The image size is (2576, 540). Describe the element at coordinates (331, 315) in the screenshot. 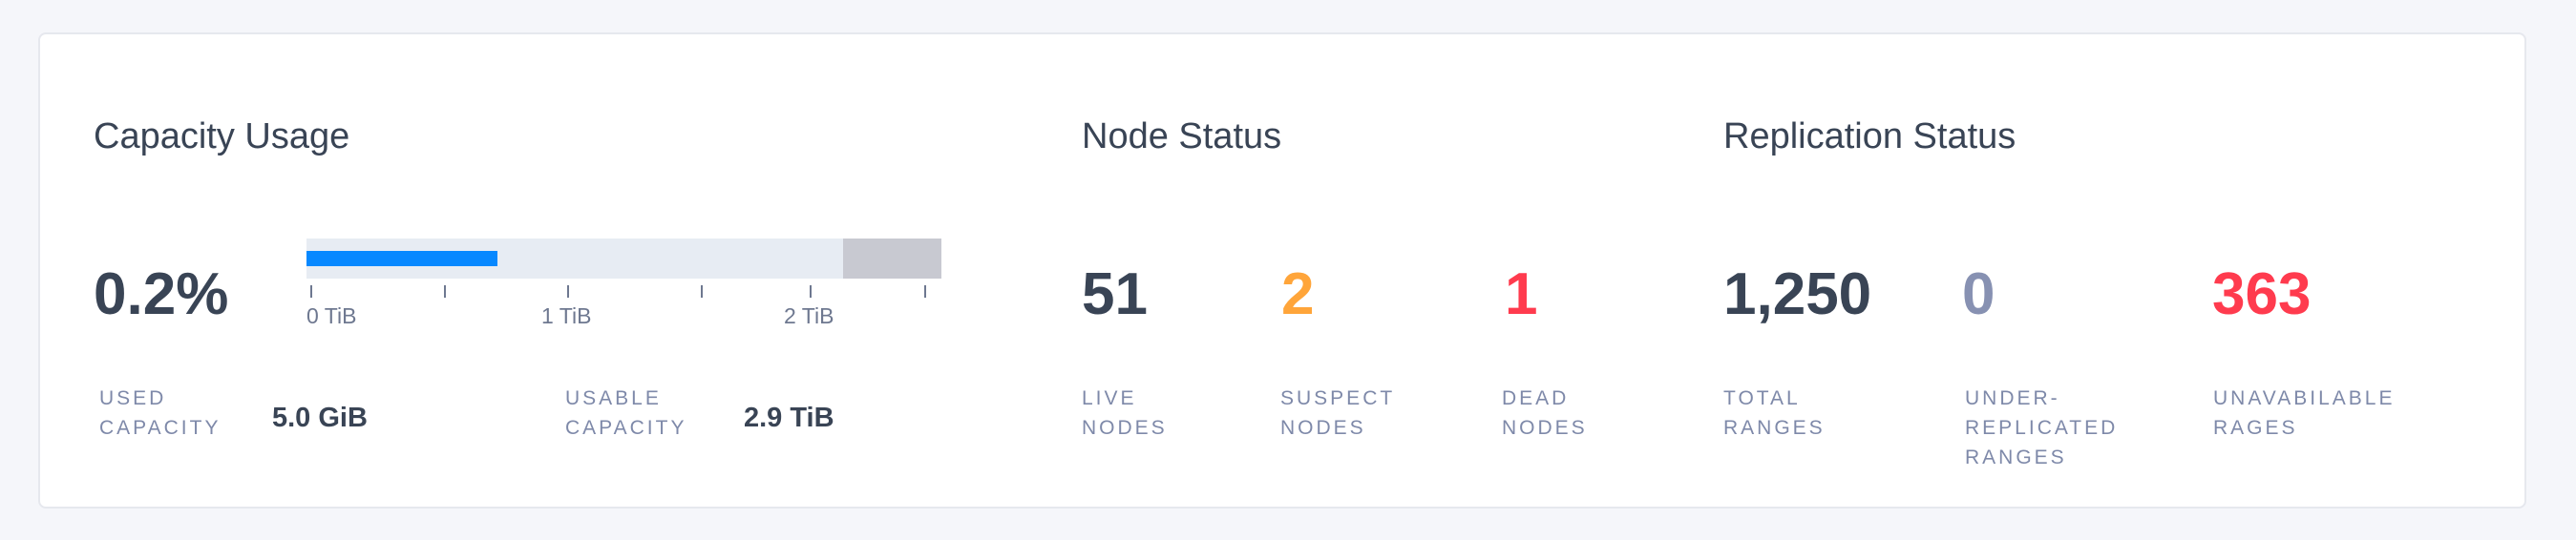

I see `axis-tick-label: 0 TiB` at that location.